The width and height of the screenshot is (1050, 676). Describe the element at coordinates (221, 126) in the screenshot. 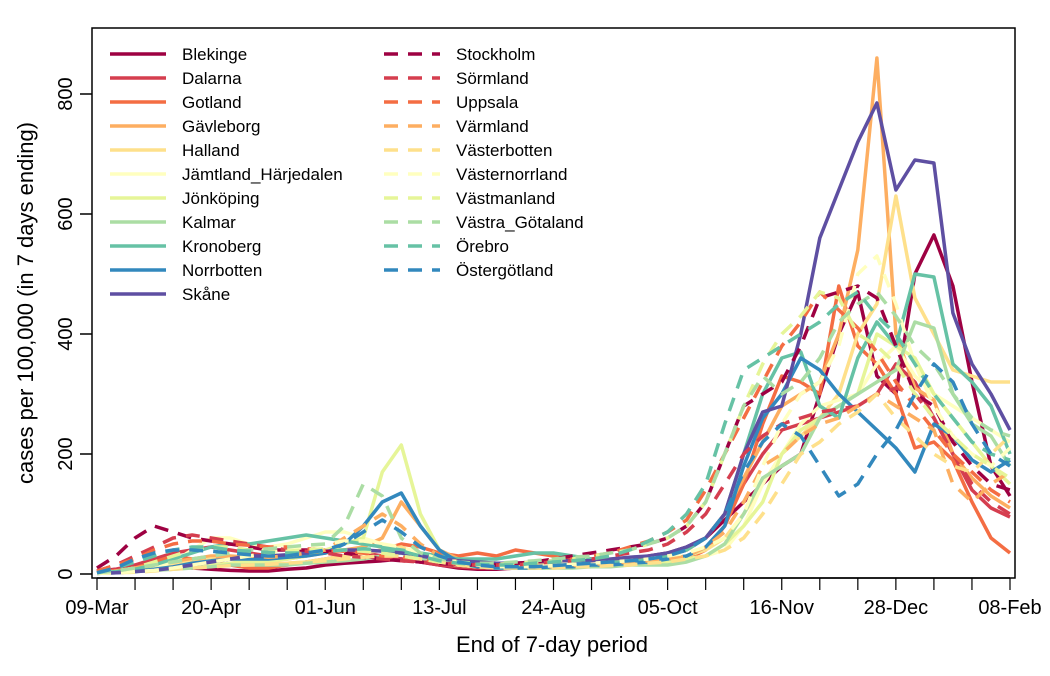

I see `legend-label: Gävleborg` at that location.